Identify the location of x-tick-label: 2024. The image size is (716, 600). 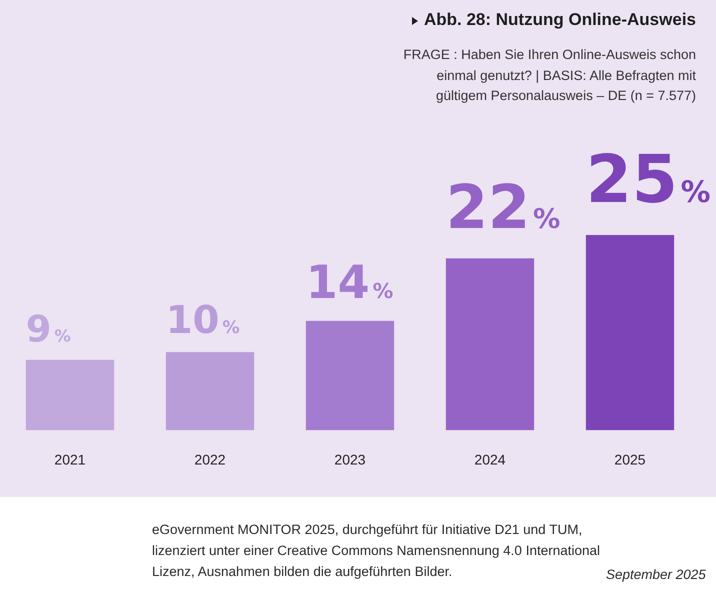
(490, 459).